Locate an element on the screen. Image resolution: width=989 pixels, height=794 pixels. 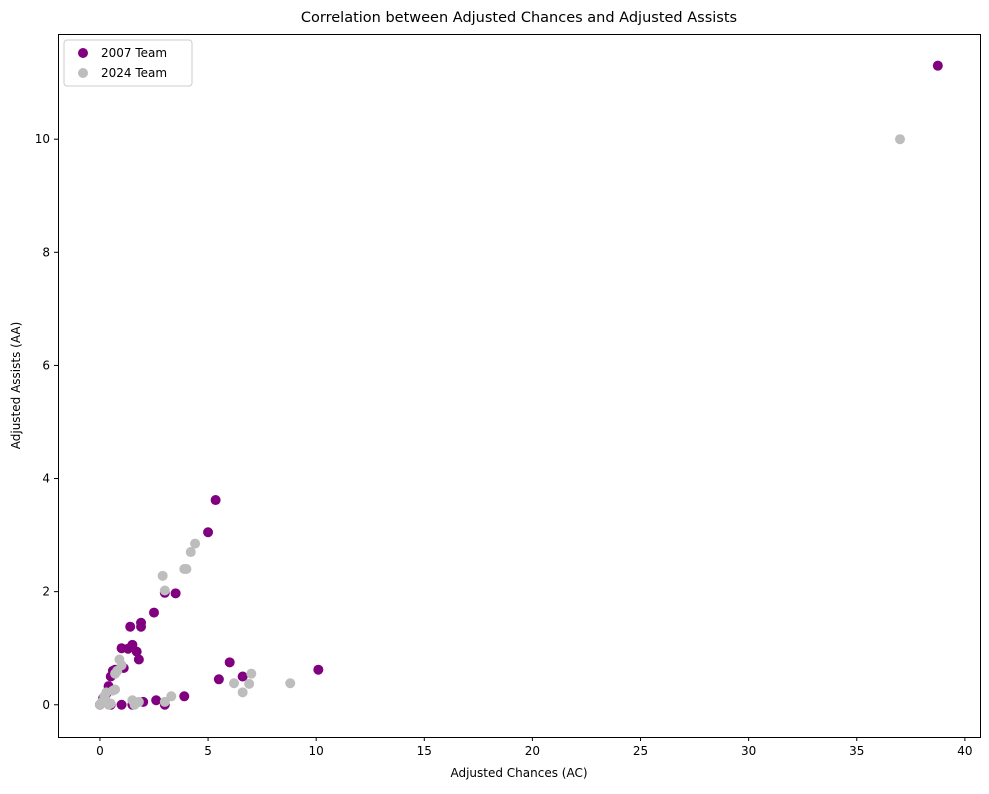
y-axis-ticks: 0 2 4 6 8 10 is located at coordinates (46, 422).